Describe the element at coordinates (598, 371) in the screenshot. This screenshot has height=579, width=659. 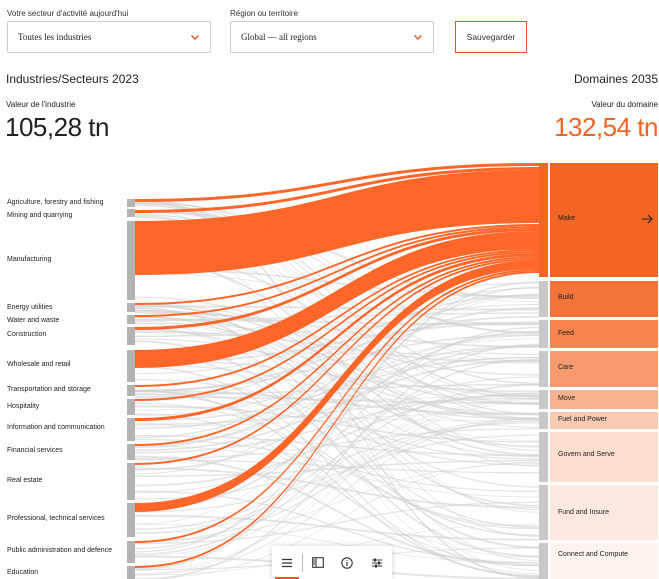
I see `domain-nodes` at that location.